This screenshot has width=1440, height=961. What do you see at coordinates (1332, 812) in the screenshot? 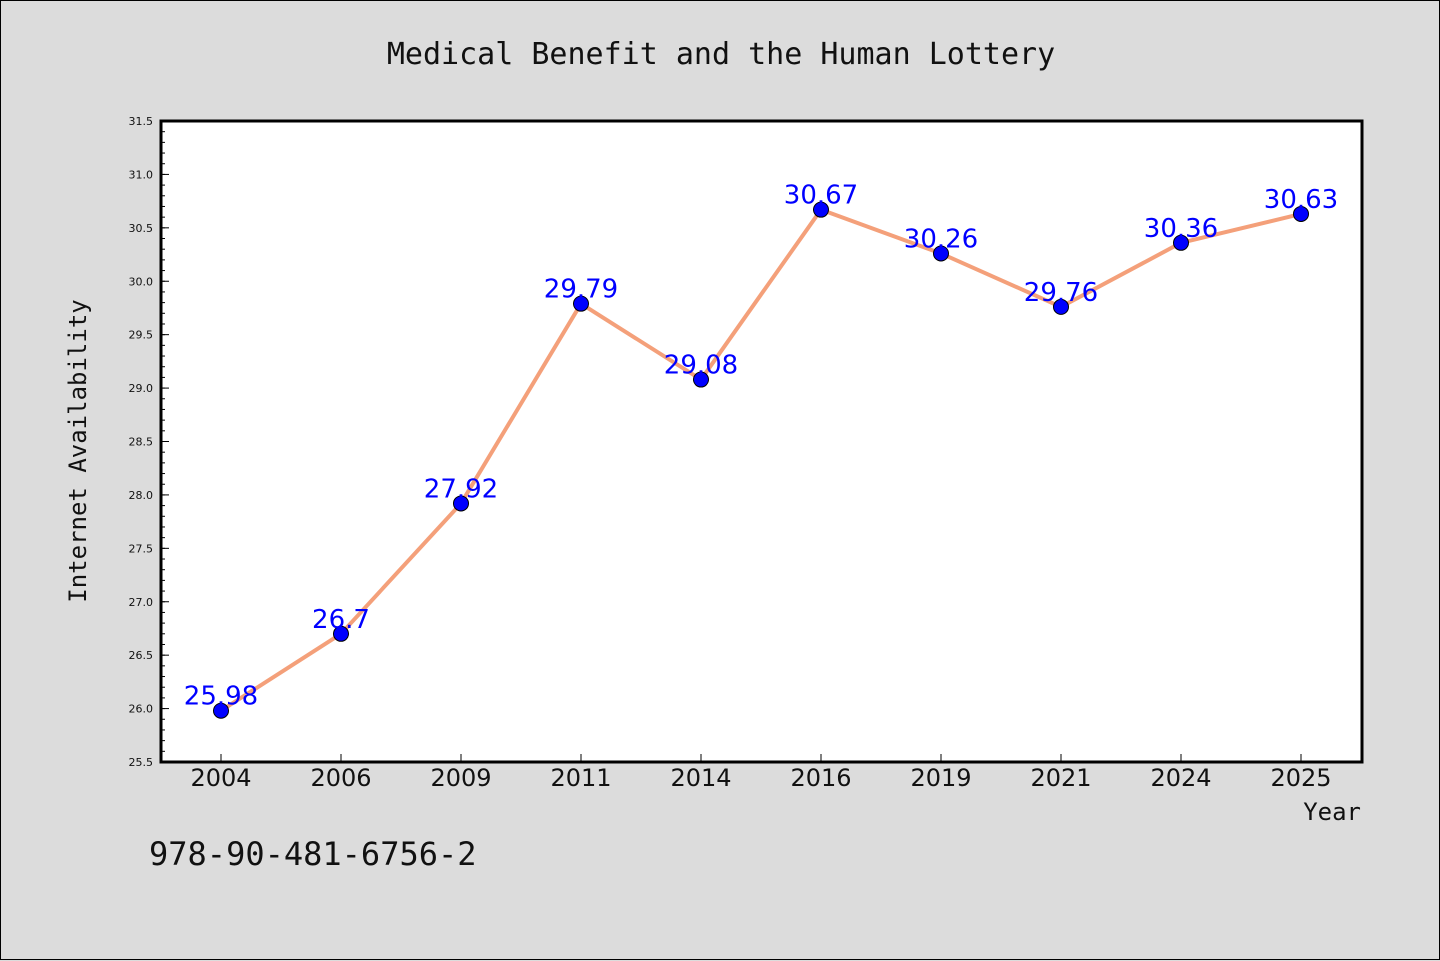
I see `x-axis-label: Year` at bounding box center [1332, 812].